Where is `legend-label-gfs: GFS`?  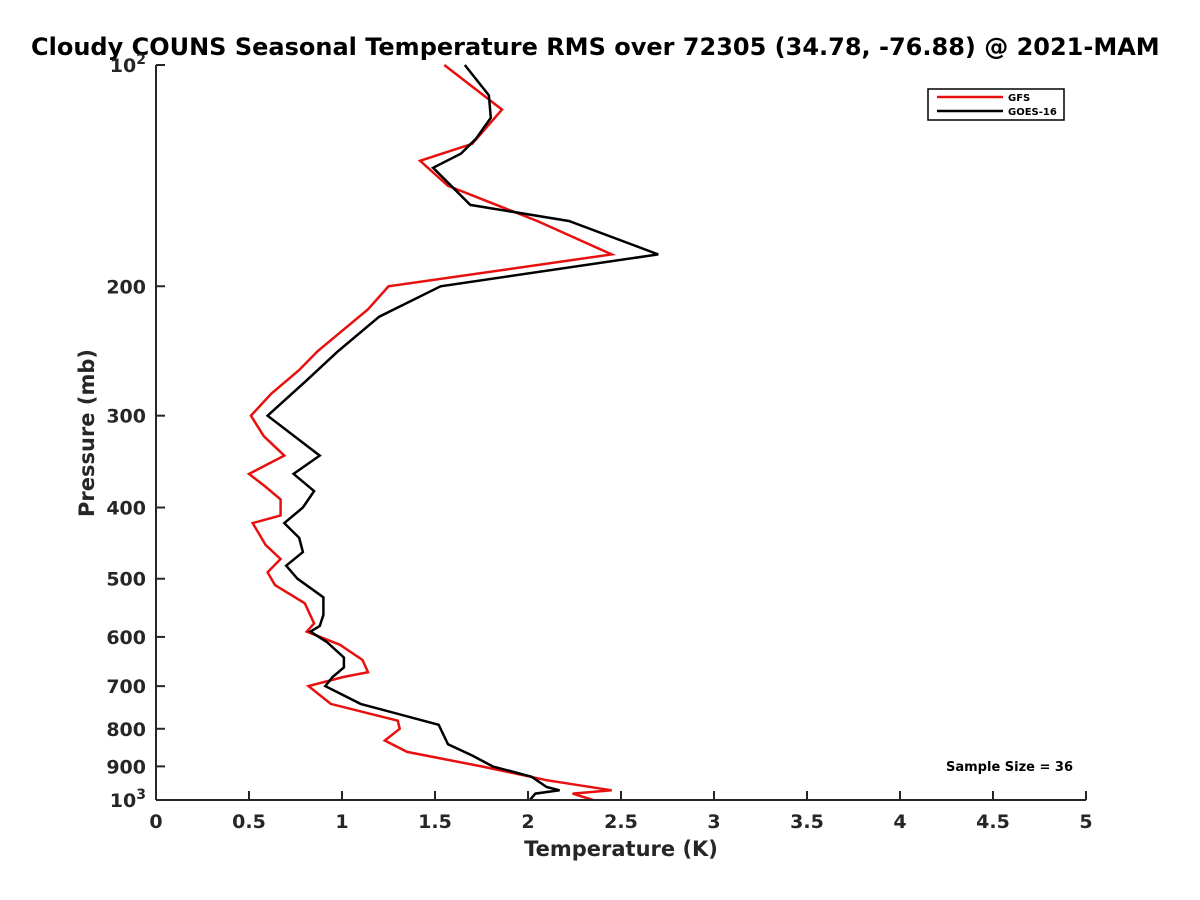 legend-label-gfs: GFS is located at coordinates (1019, 98).